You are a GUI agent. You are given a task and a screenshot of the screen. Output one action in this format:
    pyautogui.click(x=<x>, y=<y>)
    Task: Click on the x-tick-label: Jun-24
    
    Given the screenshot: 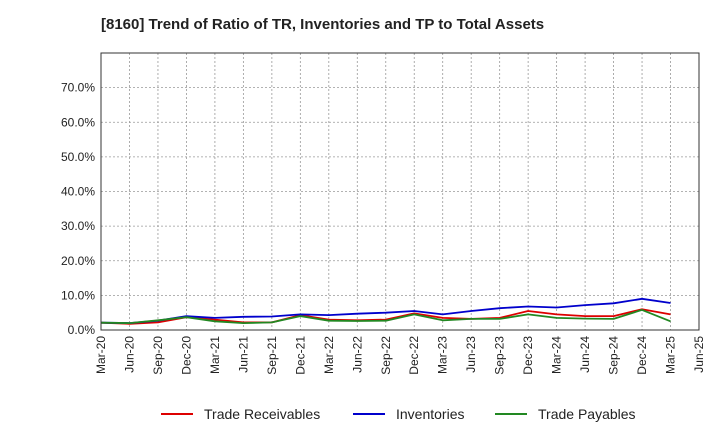 What is the action you would take?
    pyautogui.click(x=585, y=354)
    